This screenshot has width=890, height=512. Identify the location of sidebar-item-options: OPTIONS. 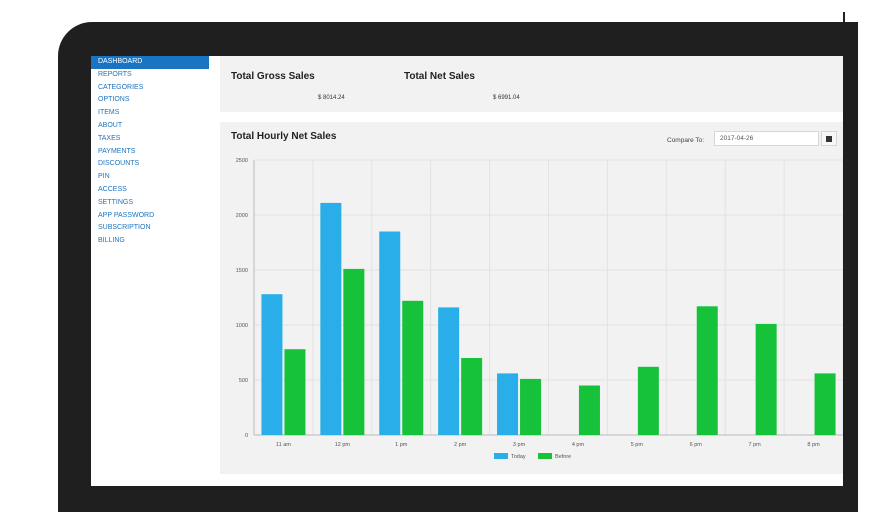
(114, 100).